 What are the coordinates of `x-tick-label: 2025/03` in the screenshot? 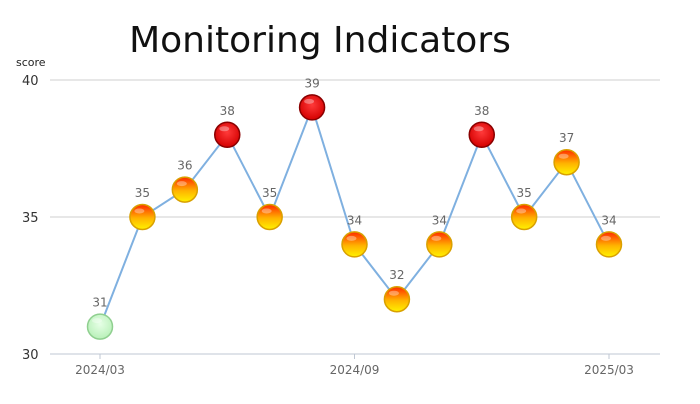 It's located at (609, 370).